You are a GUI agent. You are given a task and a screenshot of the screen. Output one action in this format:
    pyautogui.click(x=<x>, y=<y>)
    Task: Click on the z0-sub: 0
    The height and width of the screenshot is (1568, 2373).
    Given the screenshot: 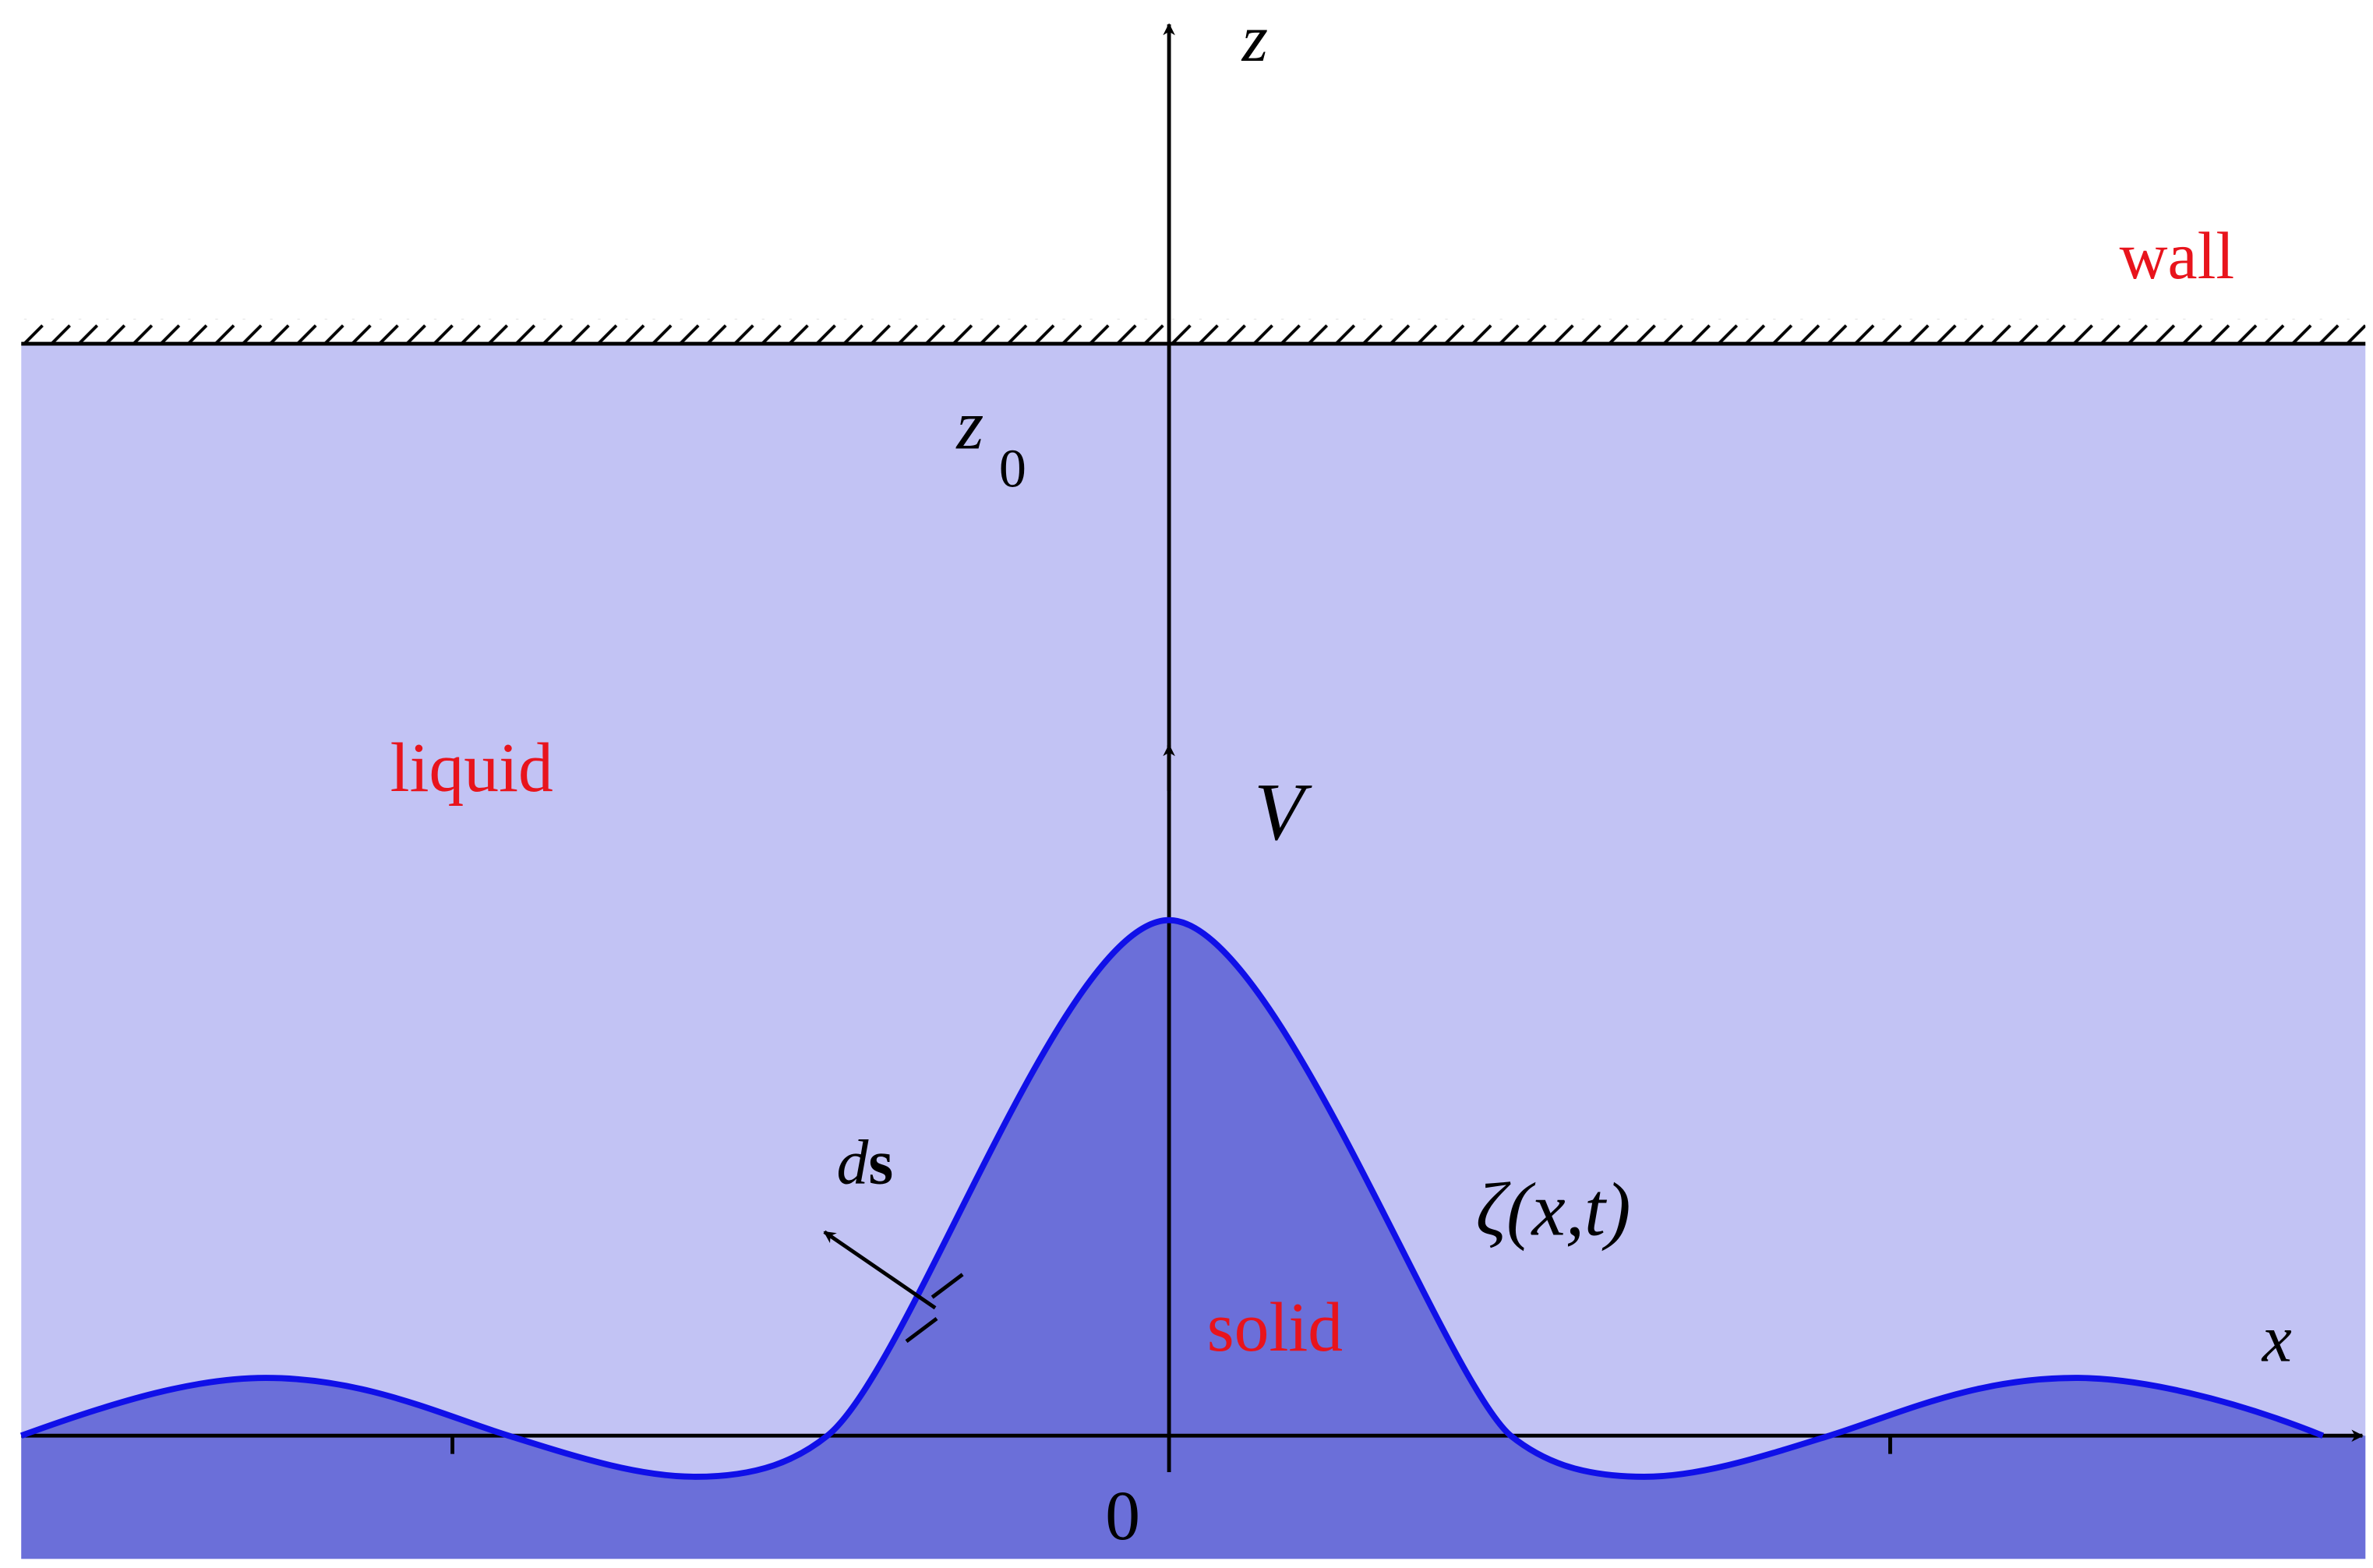 What is the action you would take?
    pyautogui.click(x=1012, y=468)
    